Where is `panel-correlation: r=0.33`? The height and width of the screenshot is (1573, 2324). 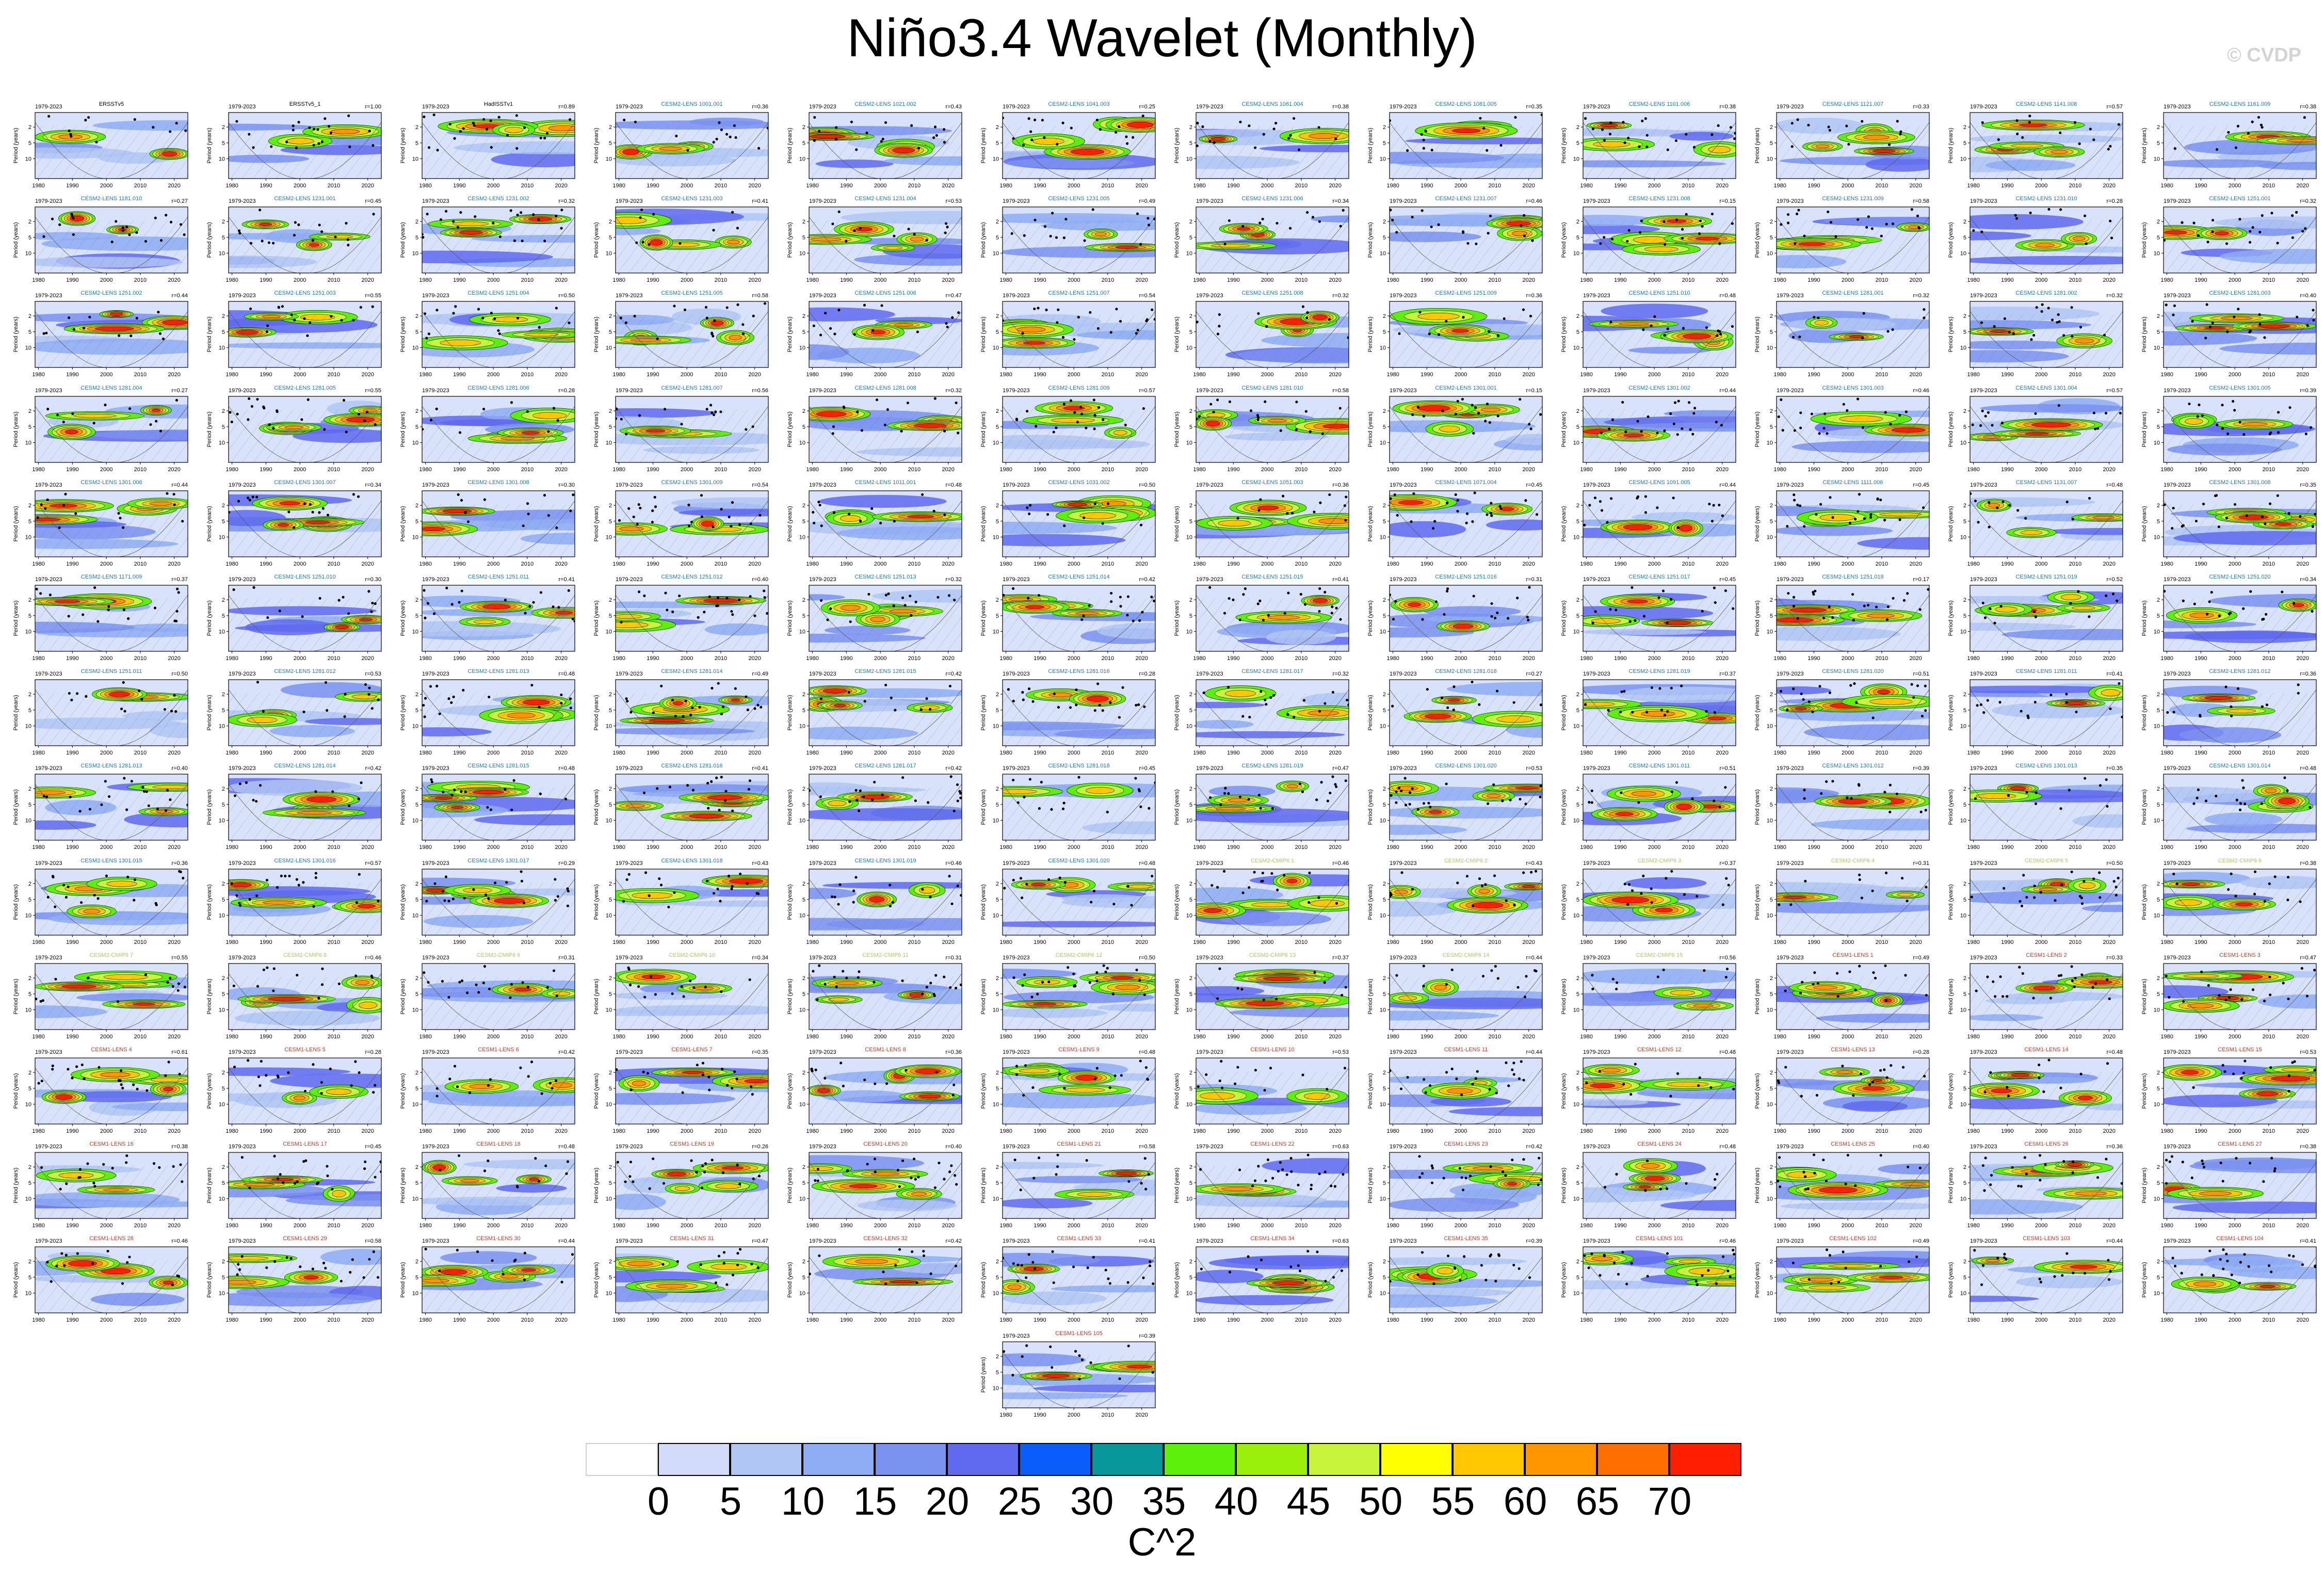 panel-correlation: r=0.33 is located at coordinates (1921, 107).